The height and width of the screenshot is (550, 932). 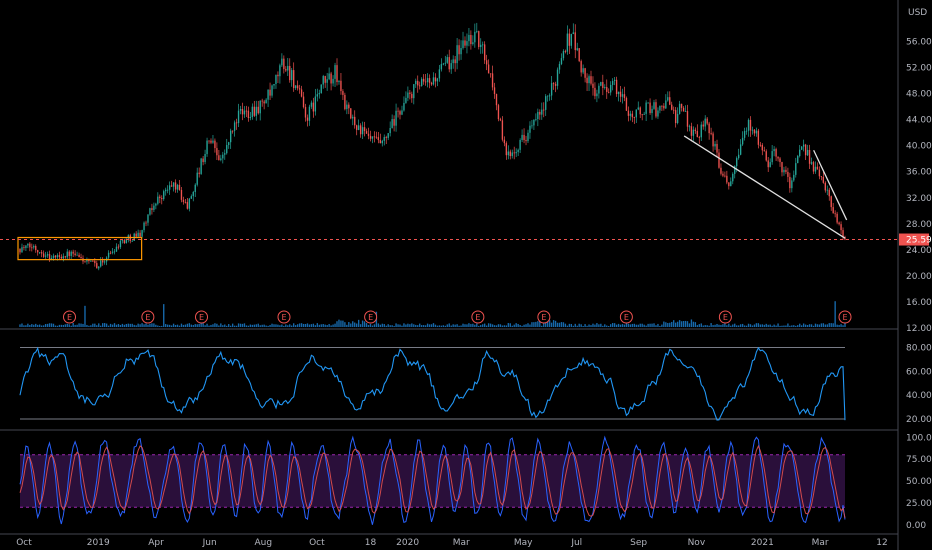 I want to click on oscillator-pane, so click(x=449, y=388).